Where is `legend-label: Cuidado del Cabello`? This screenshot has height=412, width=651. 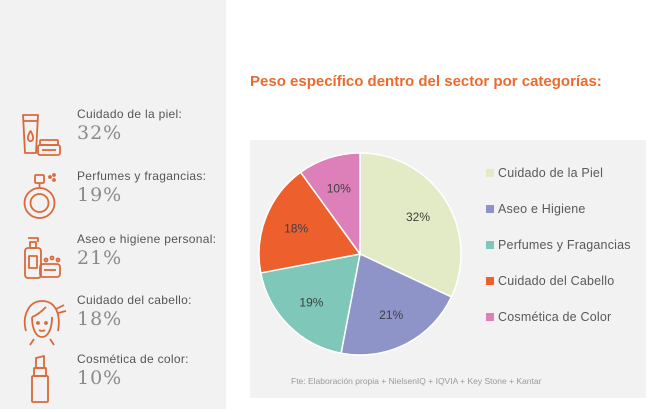
legend-label: Cuidado del Cabello is located at coordinates (556, 281).